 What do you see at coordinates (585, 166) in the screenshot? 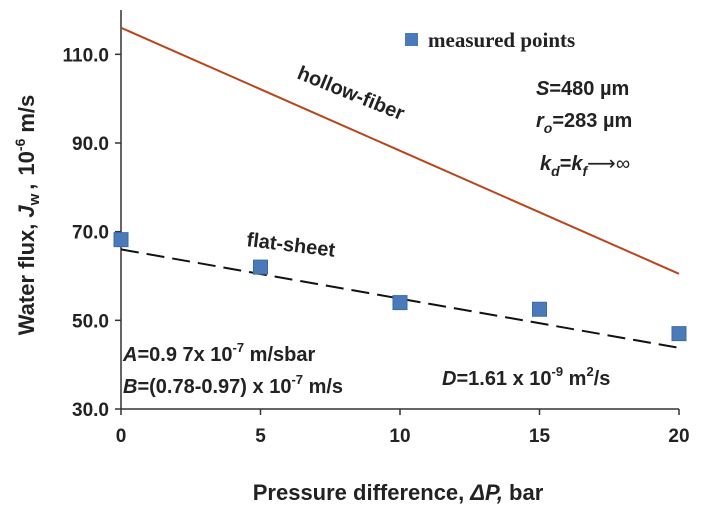
I see `k-annotation: kd=kf⟶∞` at bounding box center [585, 166].